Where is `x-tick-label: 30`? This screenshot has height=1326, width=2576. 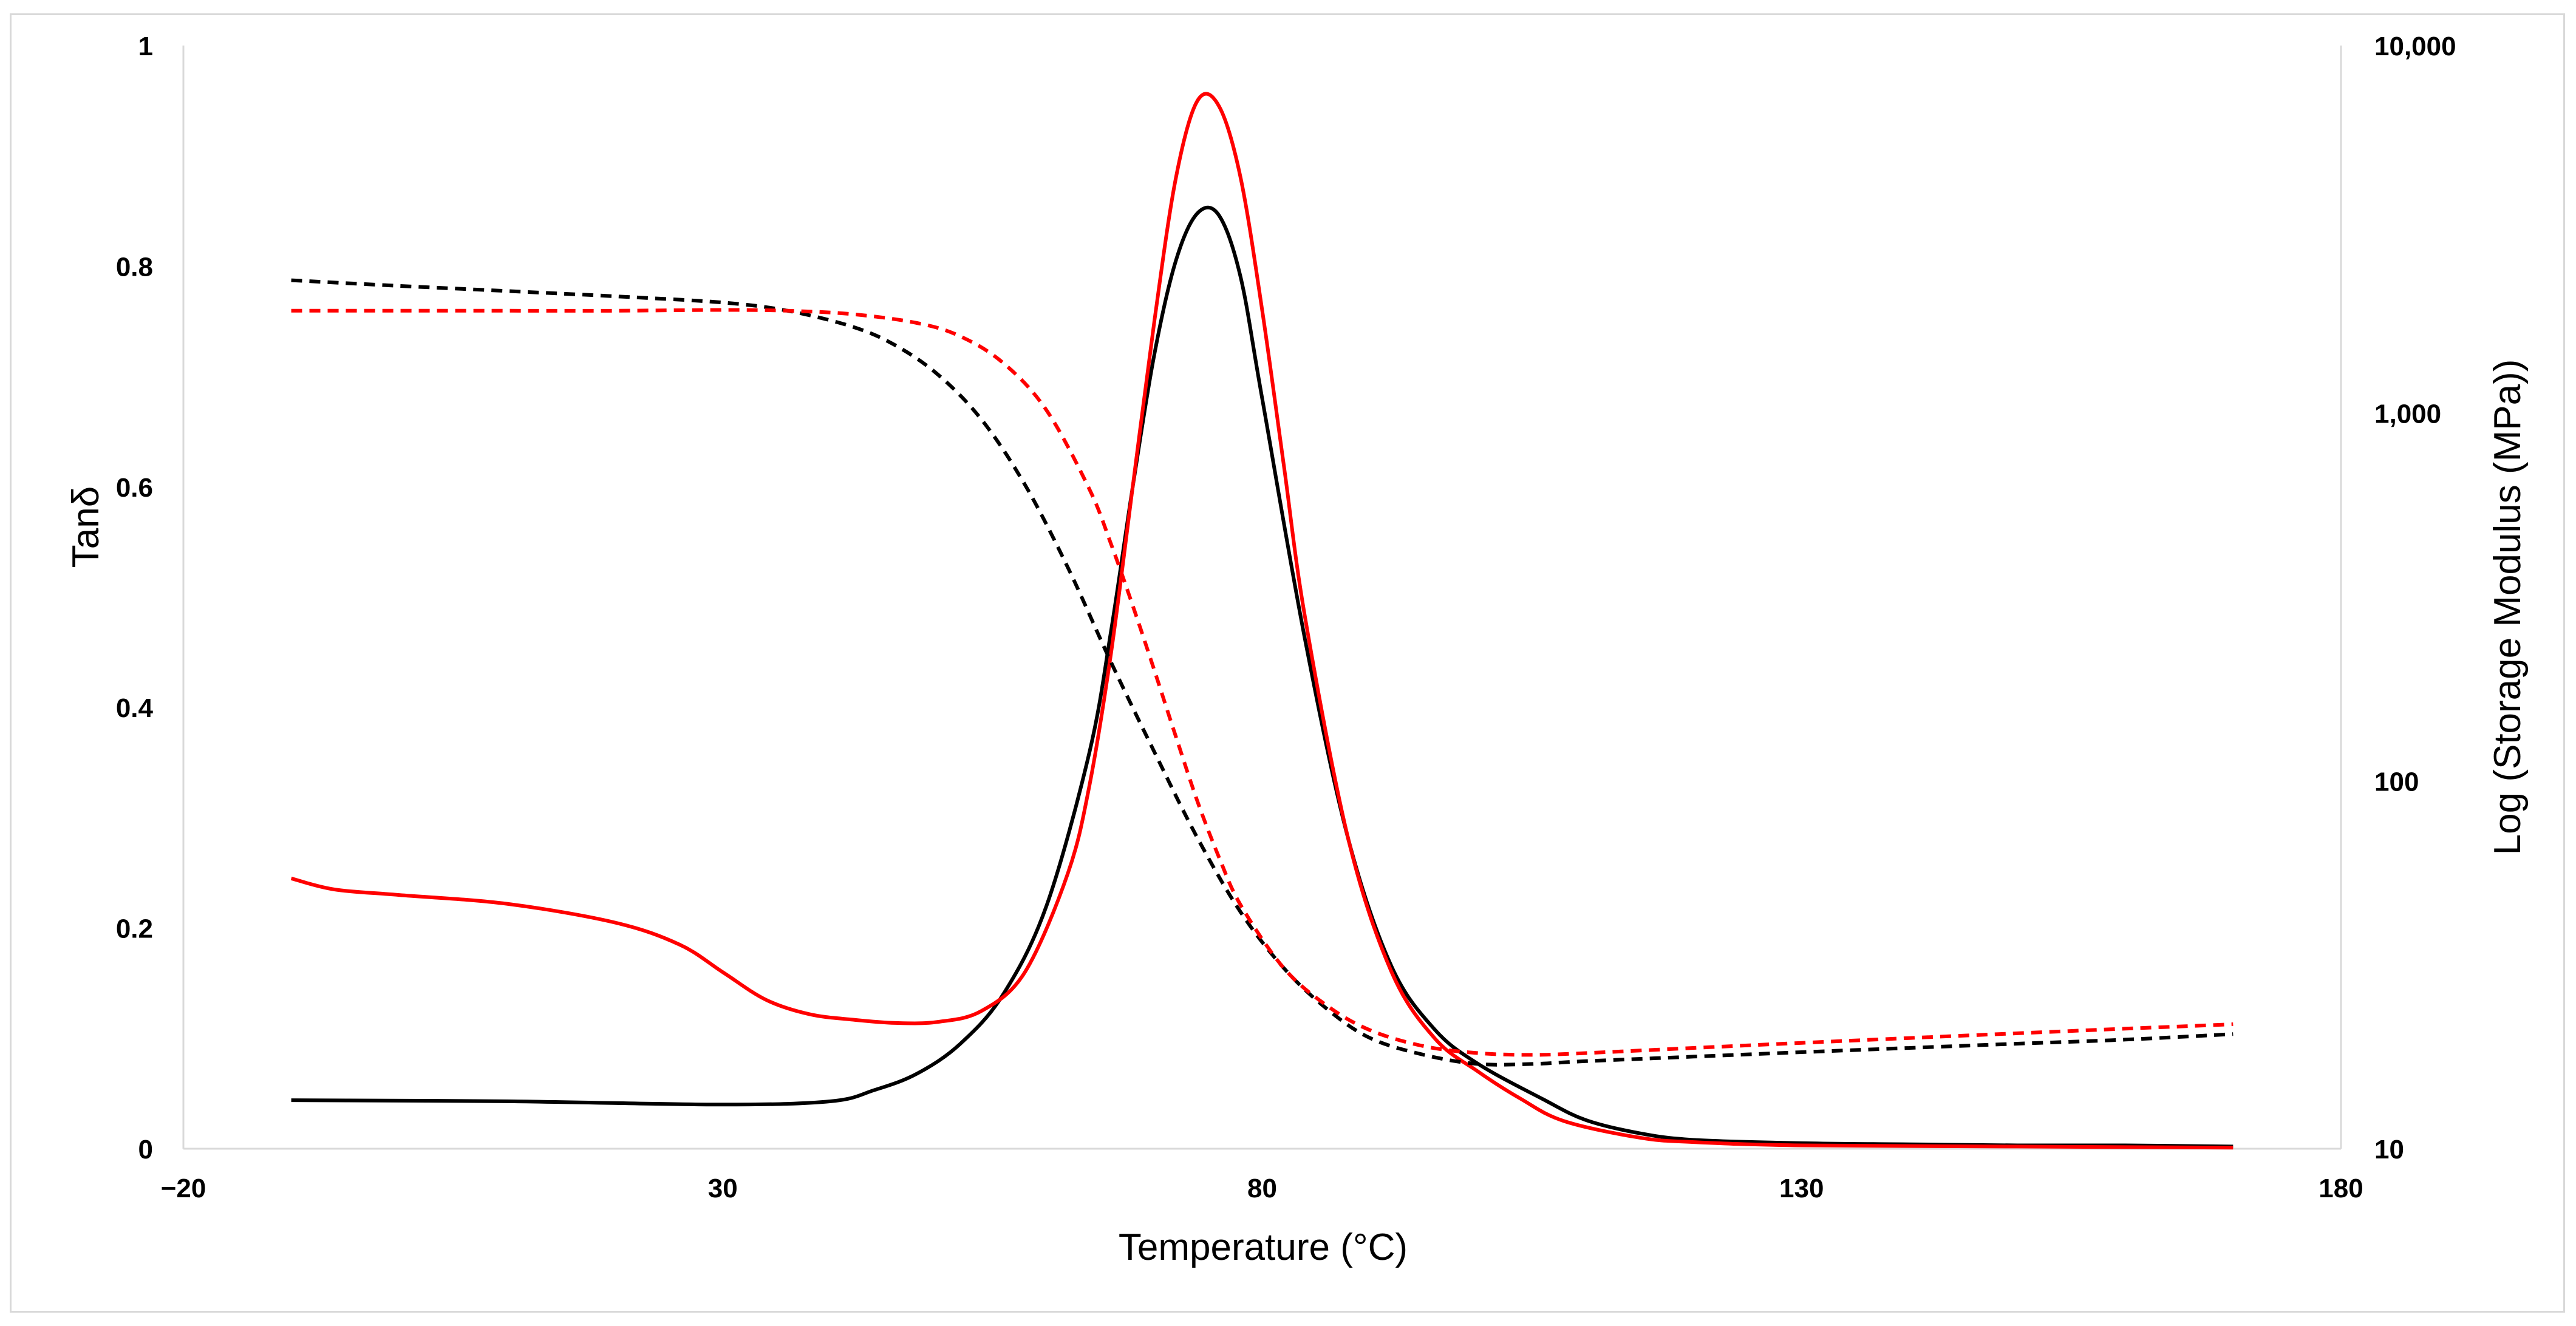 x-tick-label: 30 is located at coordinates (723, 1188).